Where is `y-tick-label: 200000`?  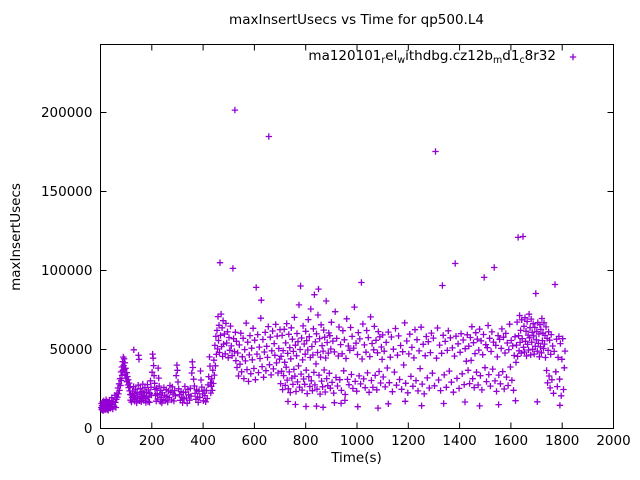
y-tick-label: 200000 is located at coordinates (67, 113).